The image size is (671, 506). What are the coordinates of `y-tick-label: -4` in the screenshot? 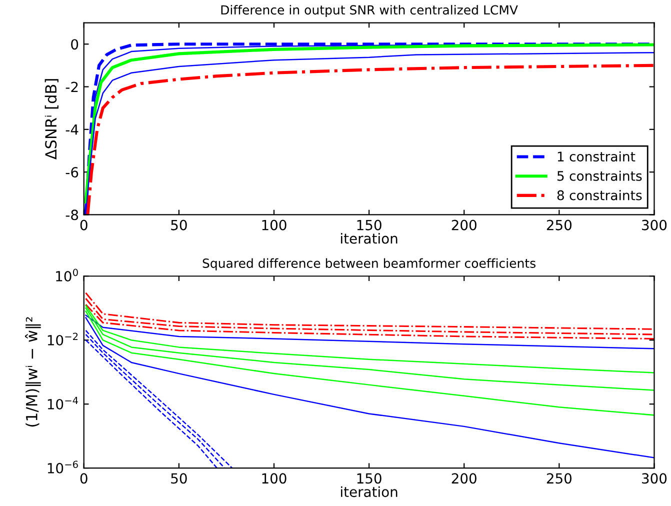 It's located at (72, 129).